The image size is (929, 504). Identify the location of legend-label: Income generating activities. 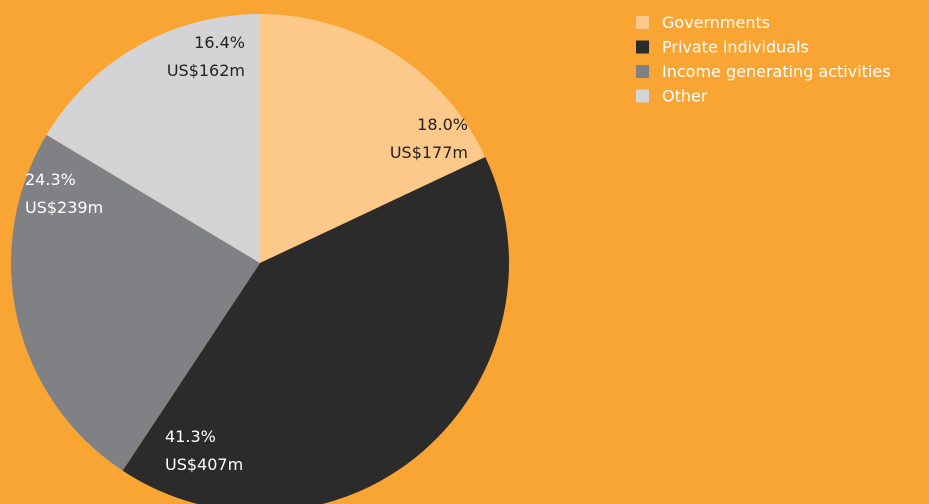
(776, 71).